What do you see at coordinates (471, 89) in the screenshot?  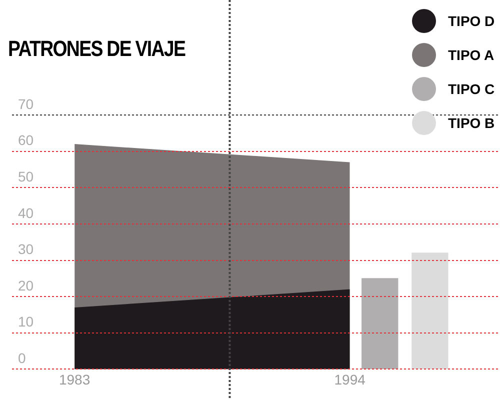 I see `legend-label: TIPO C` at bounding box center [471, 89].